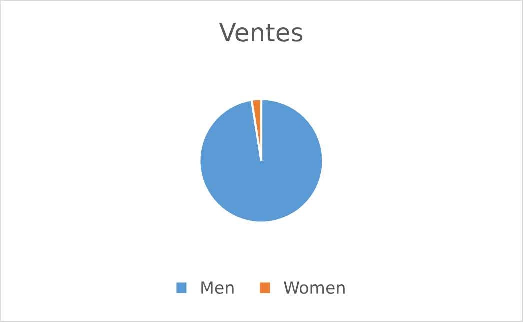 The height and width of the screenshot is (322, 523). Describe the element at coordinates (261, 32) in the screenshot. I see `chart-title: Ventes` at that location.